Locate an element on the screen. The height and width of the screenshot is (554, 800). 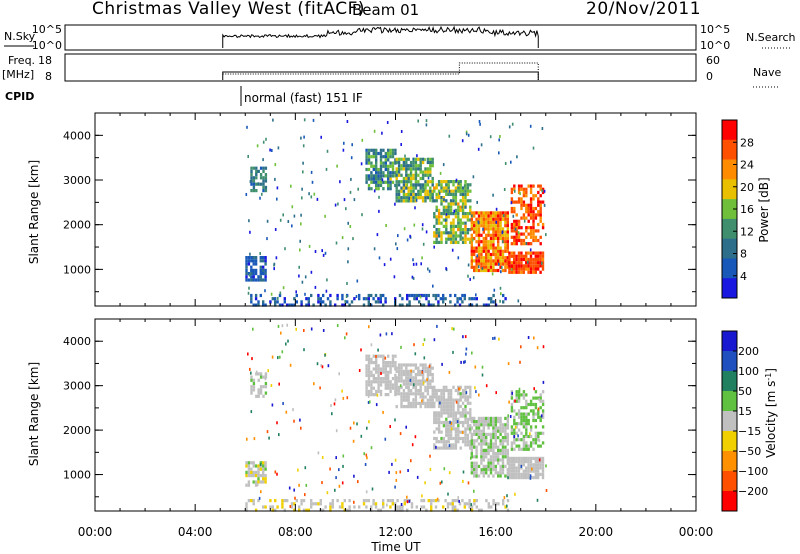
freq-tick-top: 18 is located at coordinates (45, 60).